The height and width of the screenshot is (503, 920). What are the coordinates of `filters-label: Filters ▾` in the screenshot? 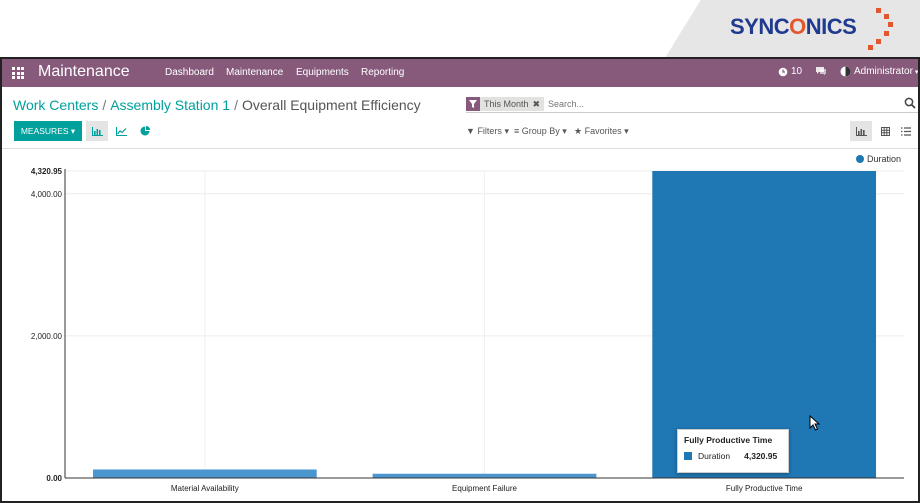 It's located at (493, 131).